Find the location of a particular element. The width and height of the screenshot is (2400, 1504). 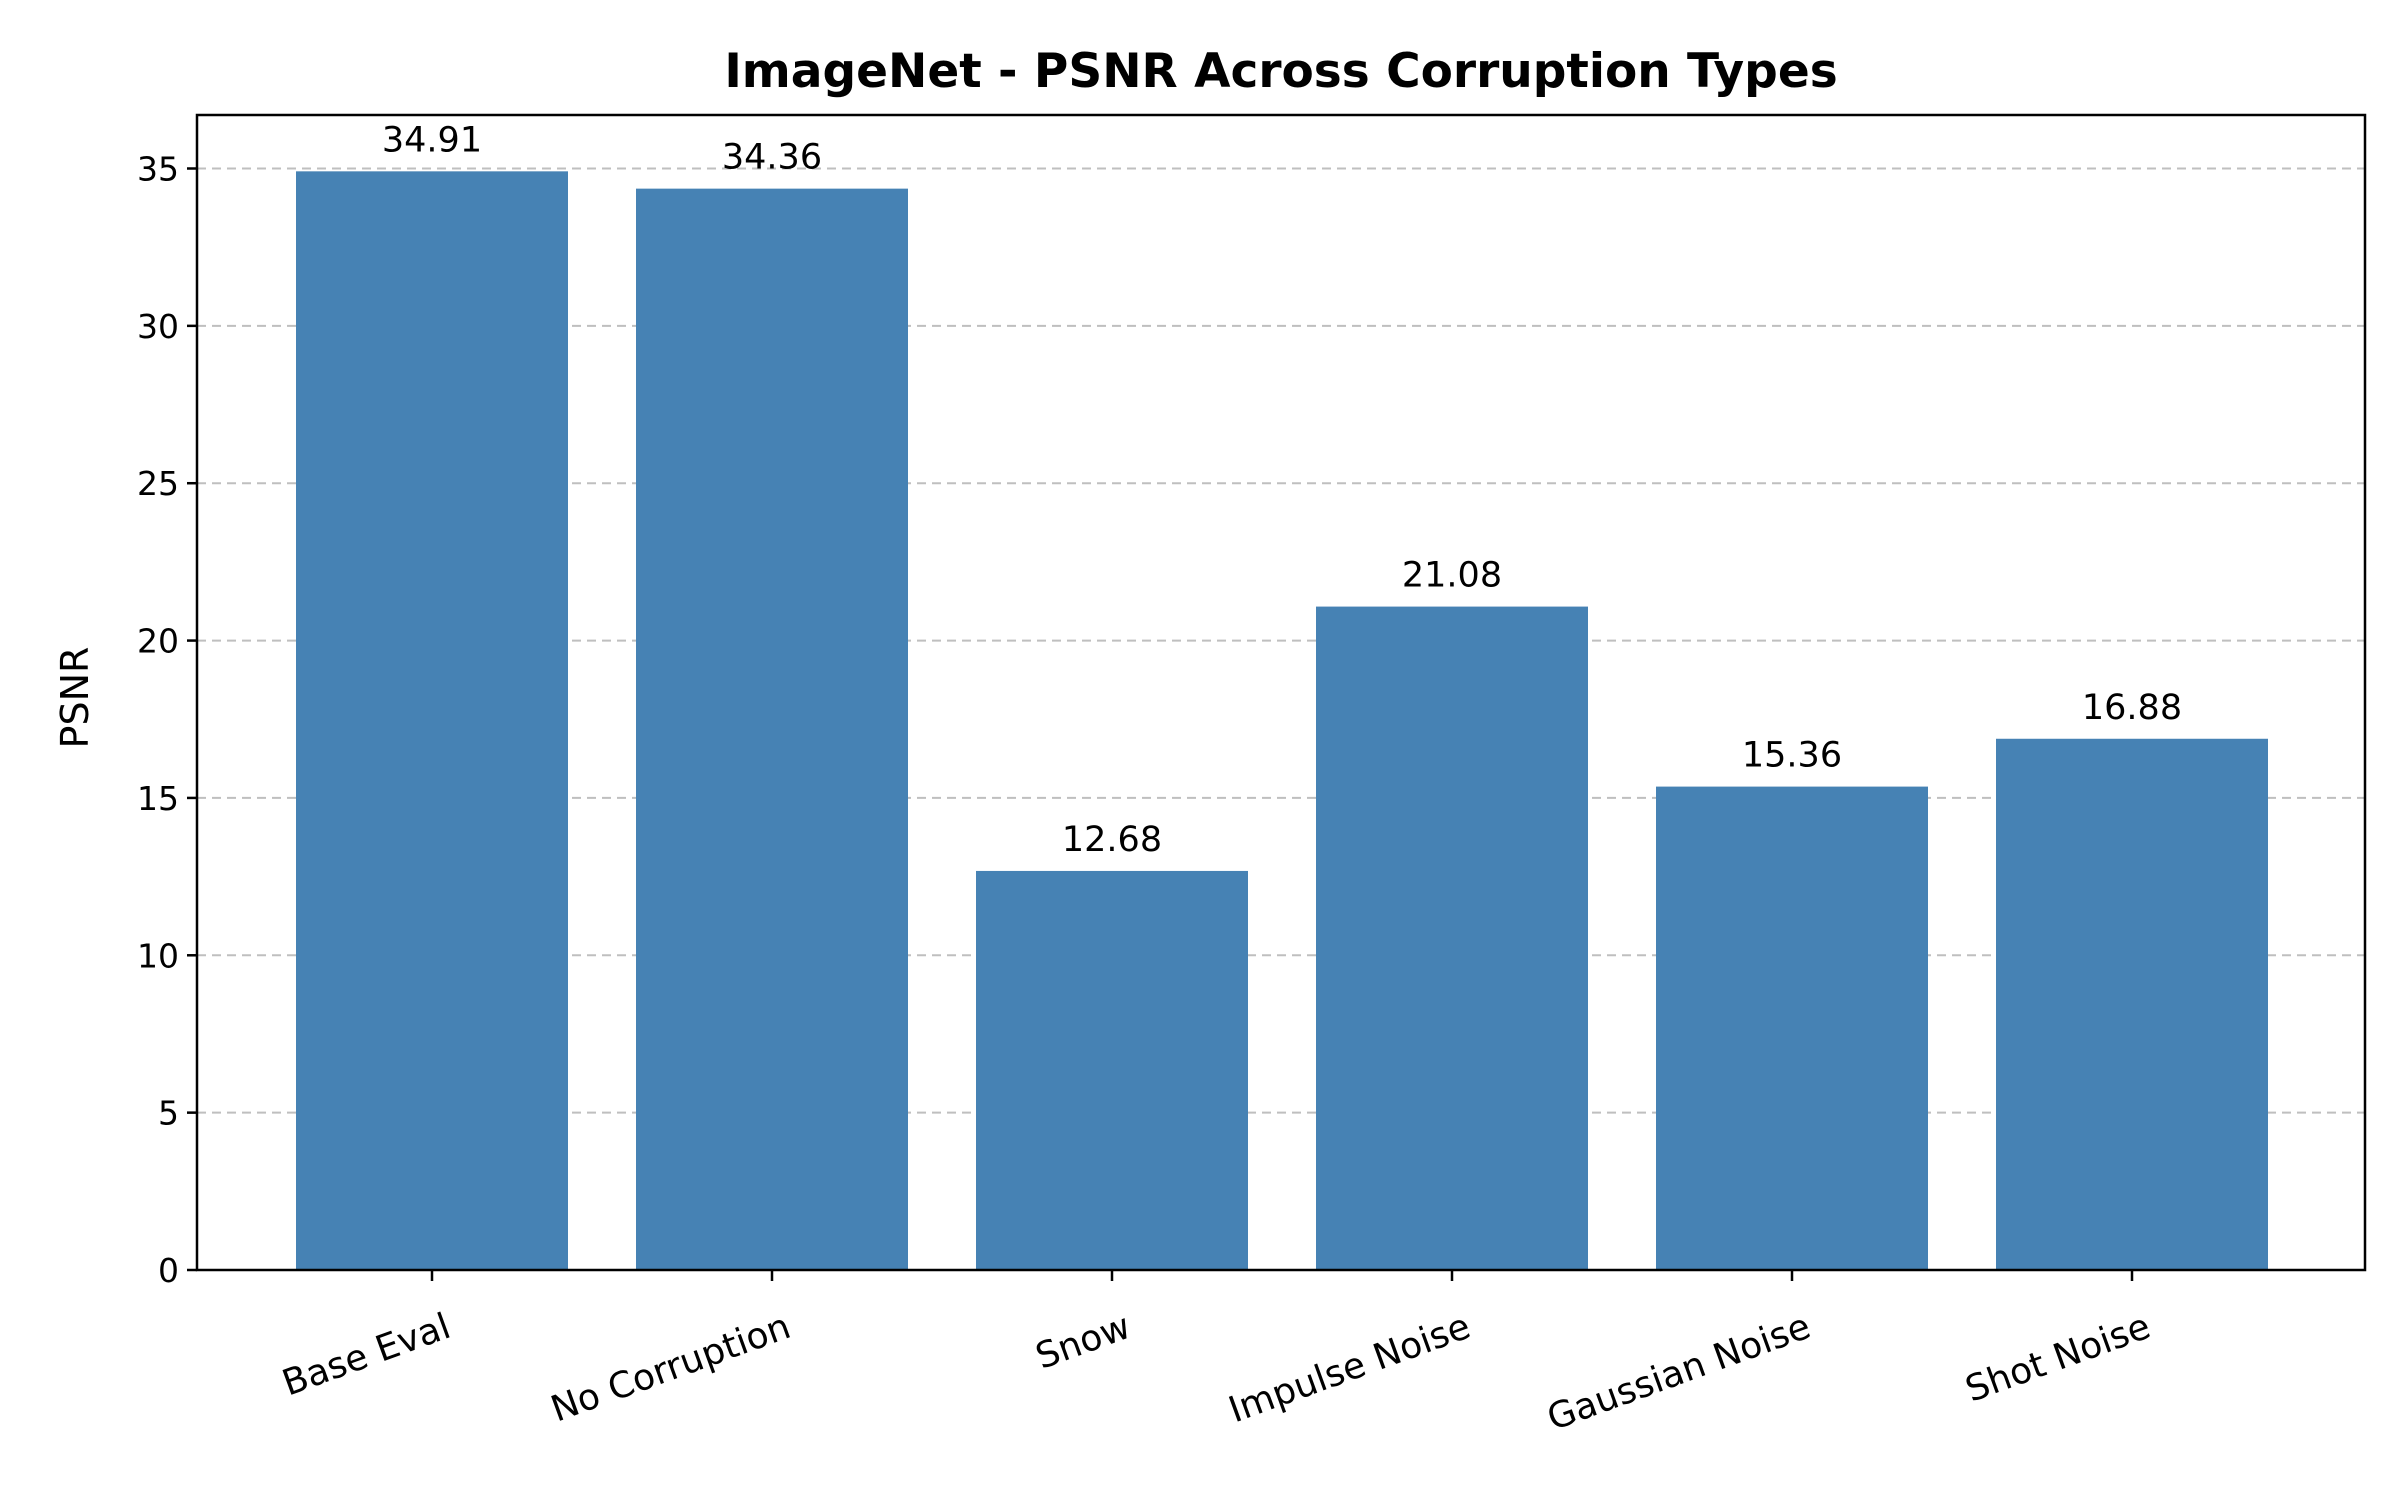

y-axis-ticks: 0 5 10 15 20 25 30 35 is located at coordinates (167, 720).